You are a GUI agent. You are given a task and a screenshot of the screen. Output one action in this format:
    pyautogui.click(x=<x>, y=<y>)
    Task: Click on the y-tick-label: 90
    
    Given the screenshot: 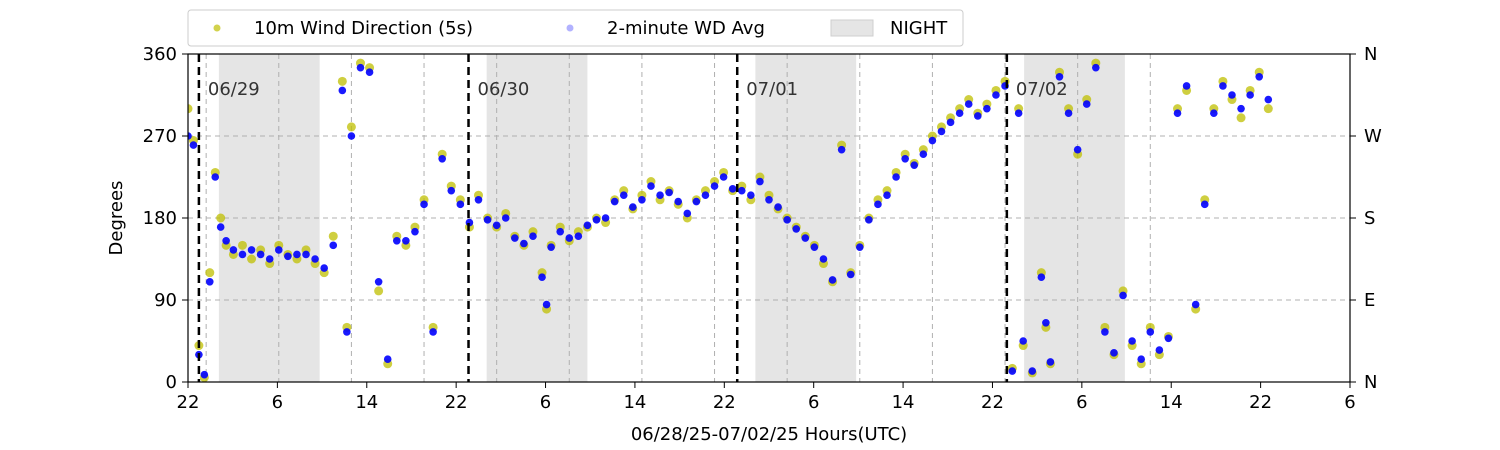 What is the action you would take?
    pyautogui.click(x=165, y=300)
    